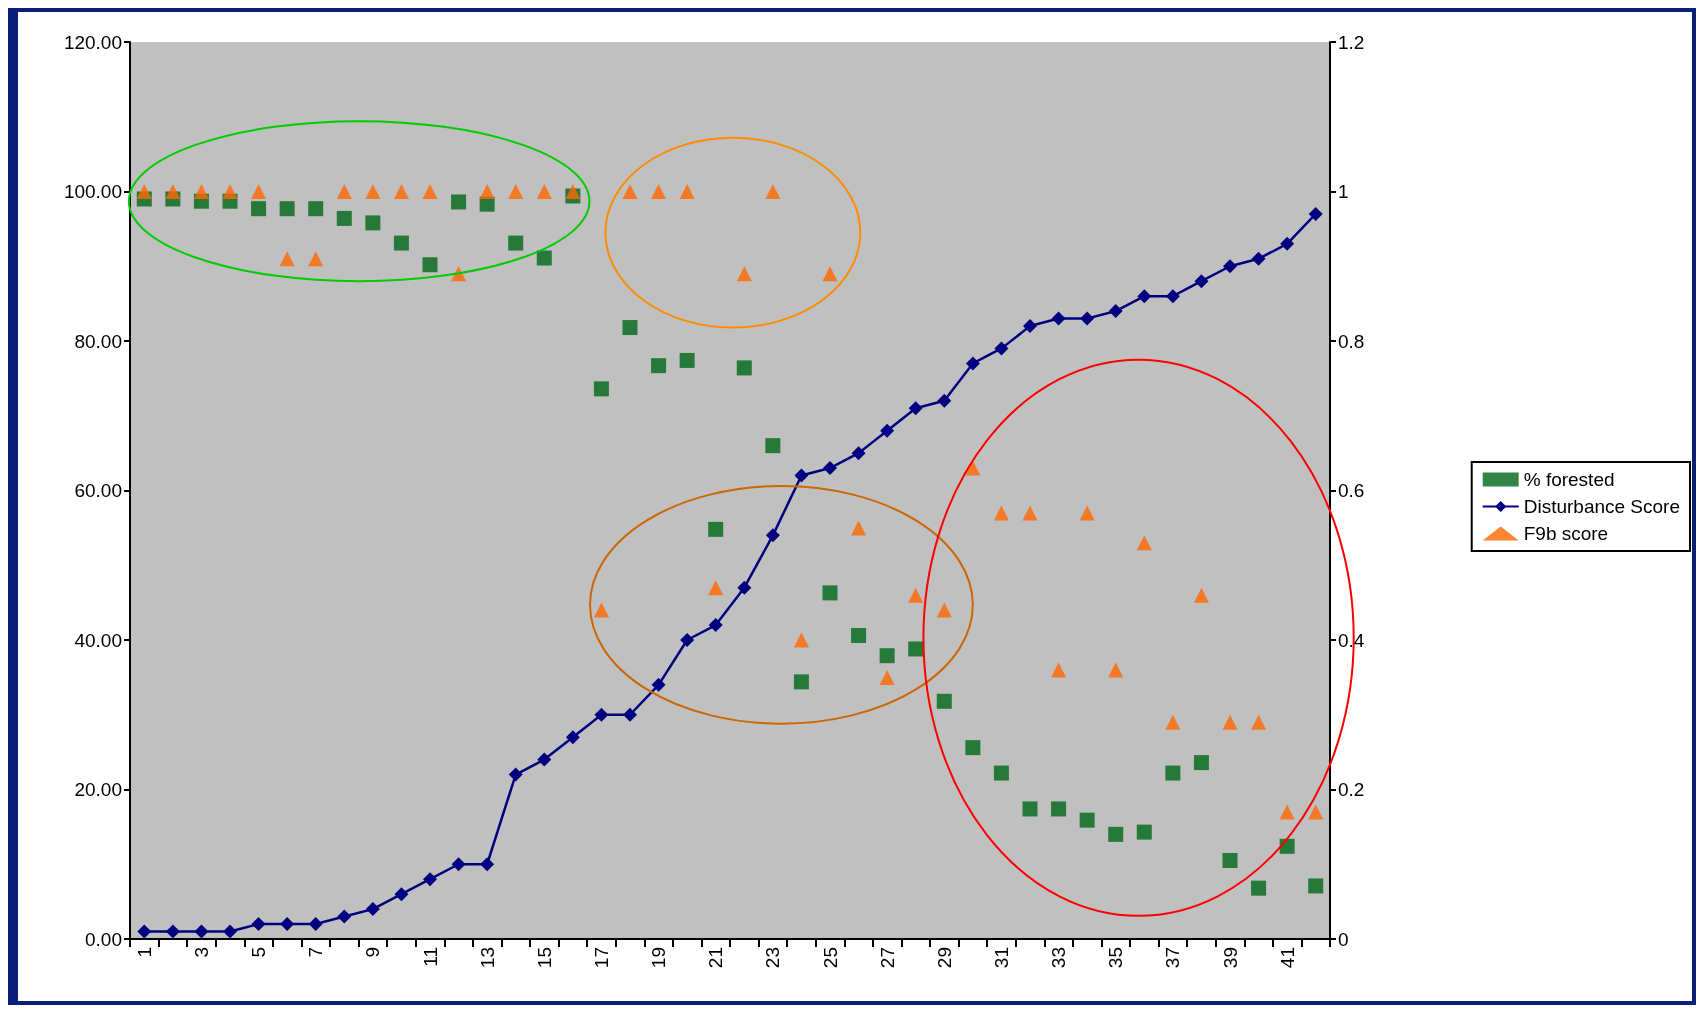 Image resolution: width=1704 pixels, height=1013 pixels. Describe the element at coordinates (1566, 533) in the screenshot. I see `legend-label: F9b score` at that location.